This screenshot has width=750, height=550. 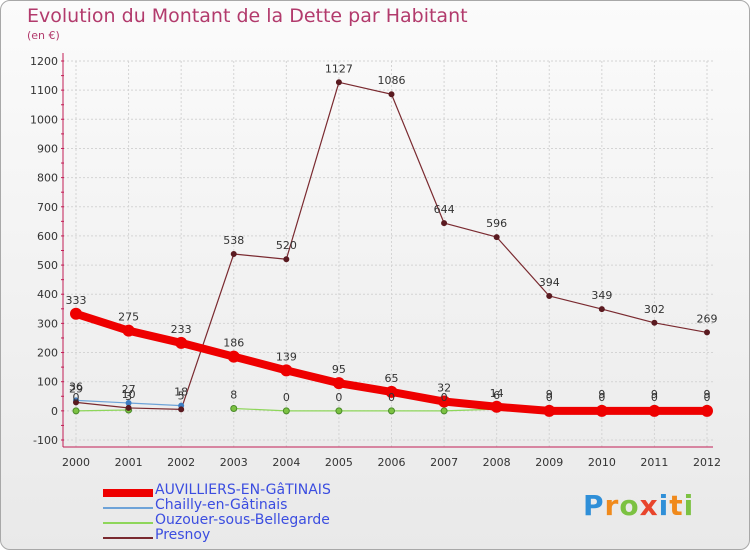 What do you see at coordinates (339, 369) in the screenshot?
I see `data-label: 95` at bounding box center [339, 369].